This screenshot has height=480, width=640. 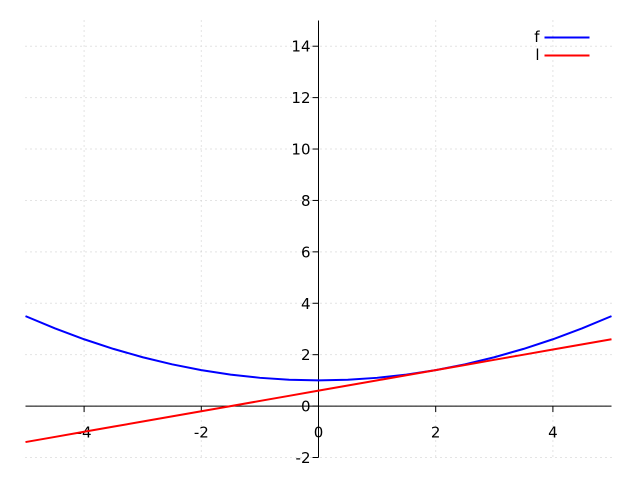 I want to click on y-tick-label: 12, so click(x=300, y=98).